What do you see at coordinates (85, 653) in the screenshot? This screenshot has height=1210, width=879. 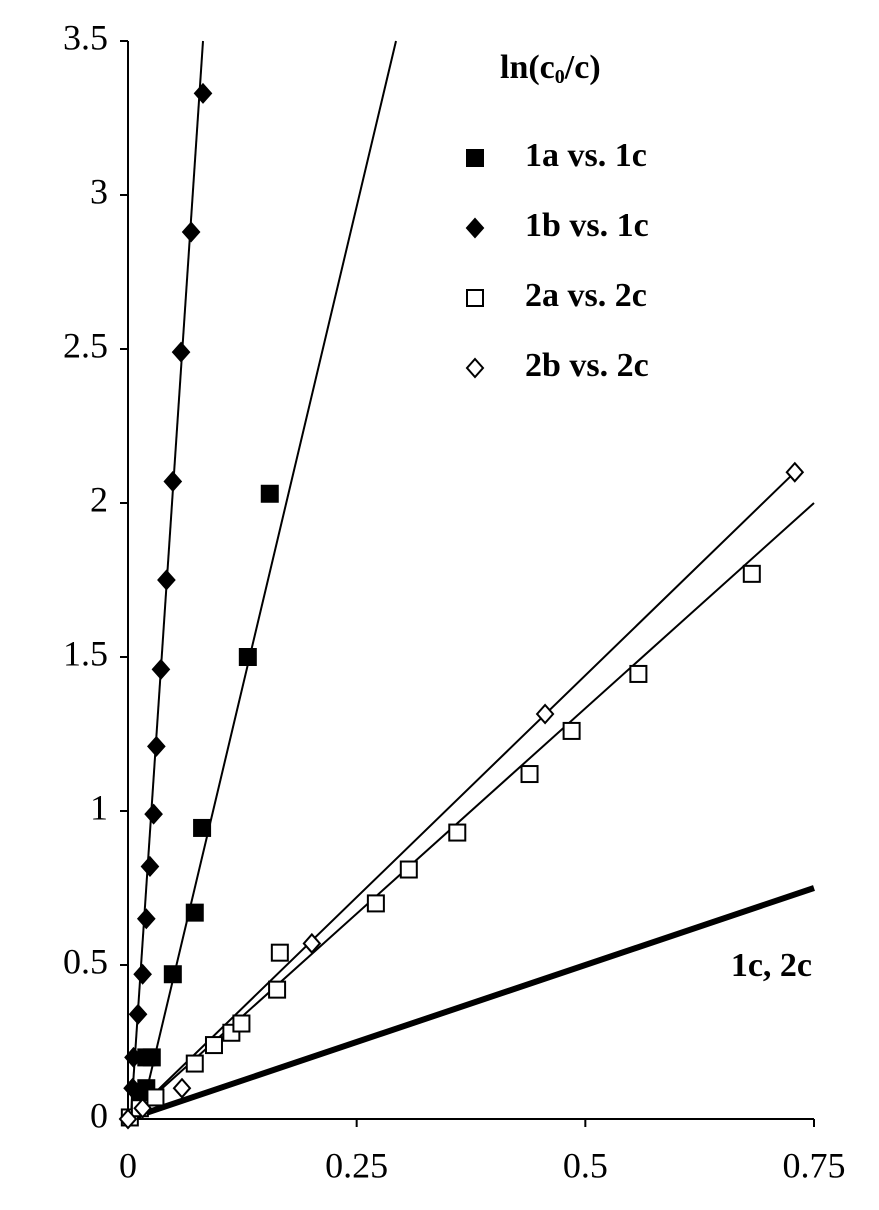 I see `y-tick-label: 1.5` at bounding box center [85, 653].